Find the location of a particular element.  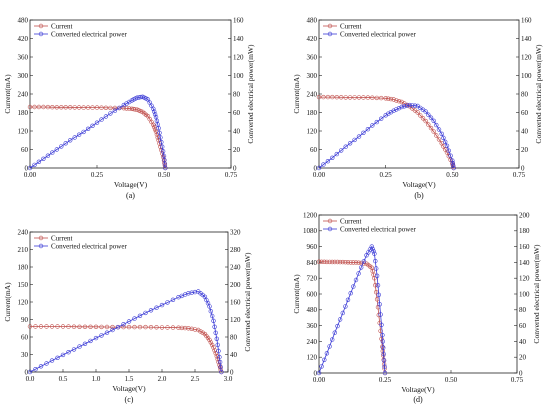

y-tick-label: 60 is located at coordinates (314, 150).